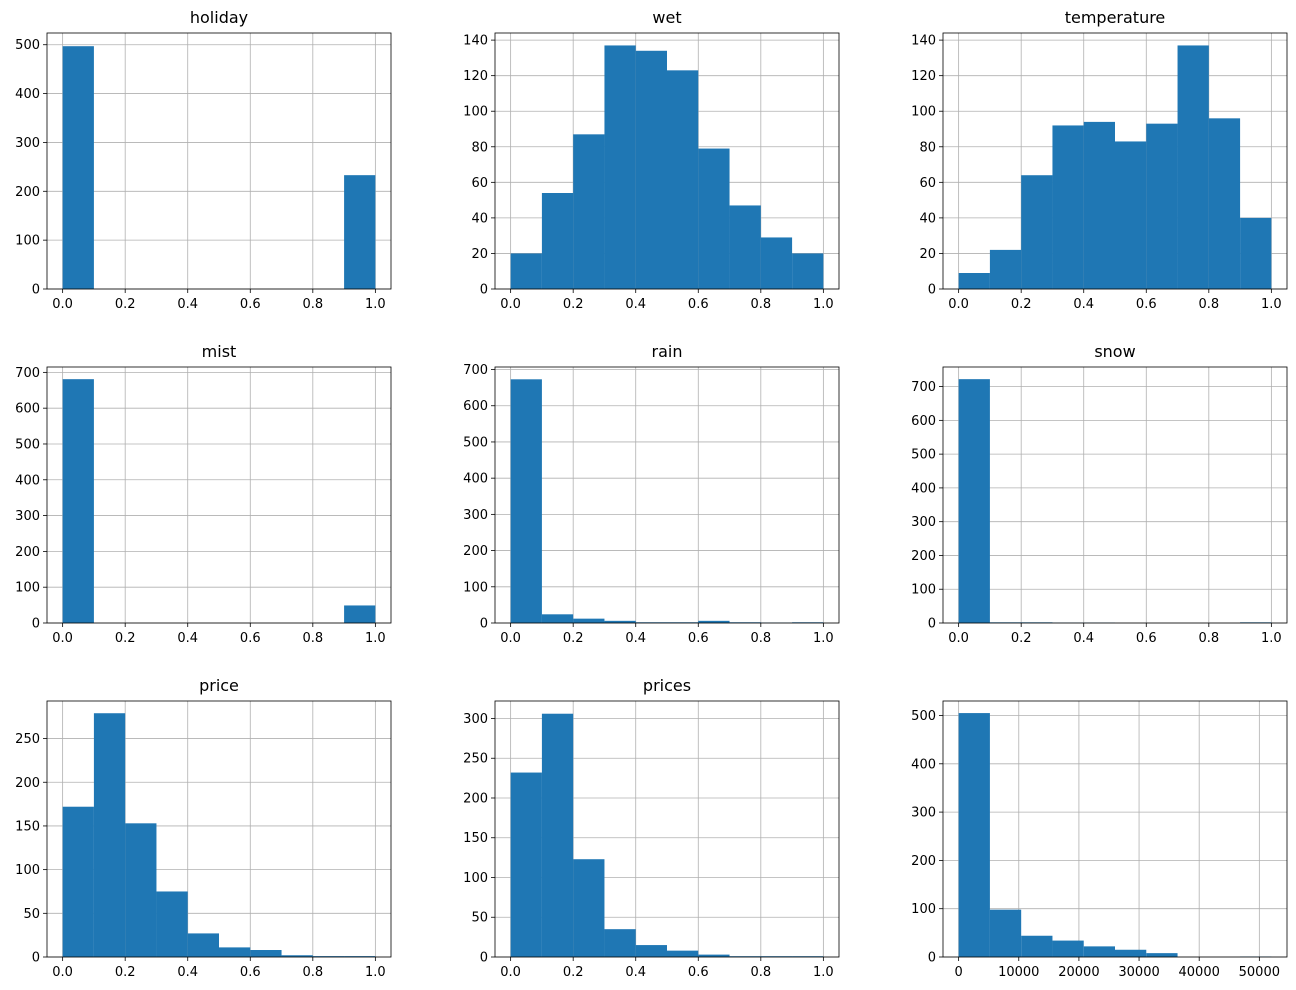 The image size is (1296, 990). Describe the element at coordinates (479, 254) in the screenshot. I see `y-tick-label: 20` at that location.